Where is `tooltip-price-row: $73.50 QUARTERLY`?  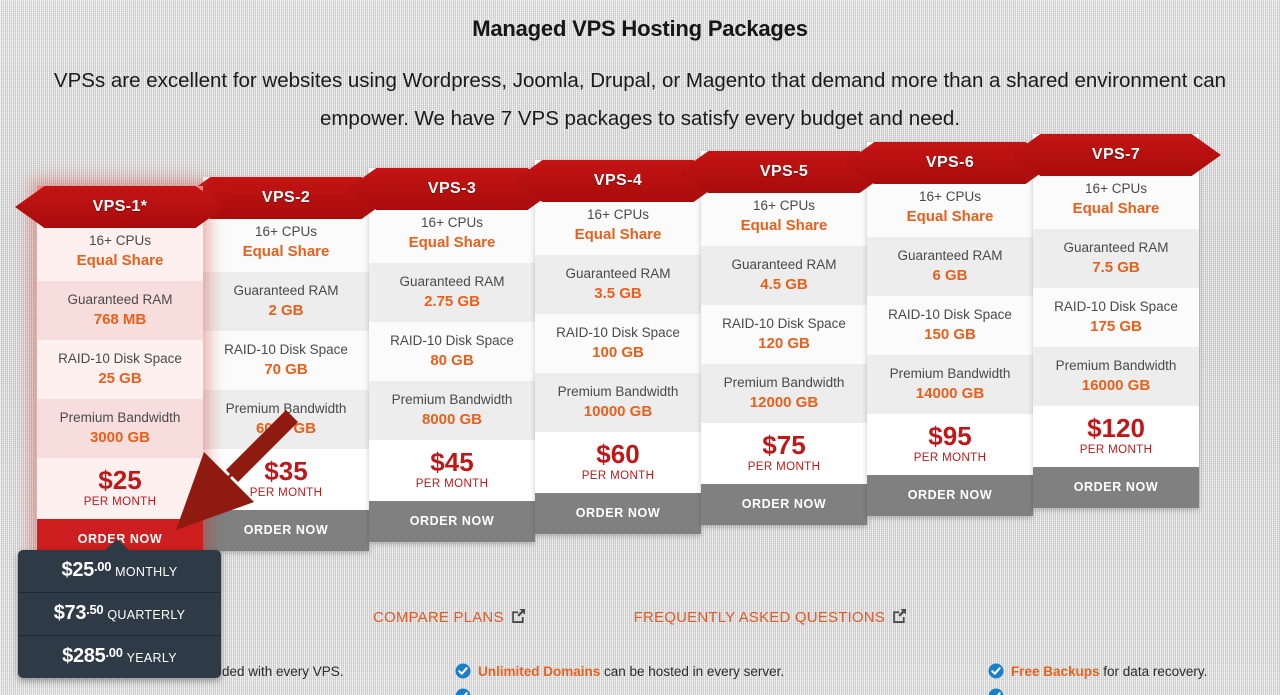 tooltip-price-row: $73.50 QUARTERLY is located at coordinates (119, 614).